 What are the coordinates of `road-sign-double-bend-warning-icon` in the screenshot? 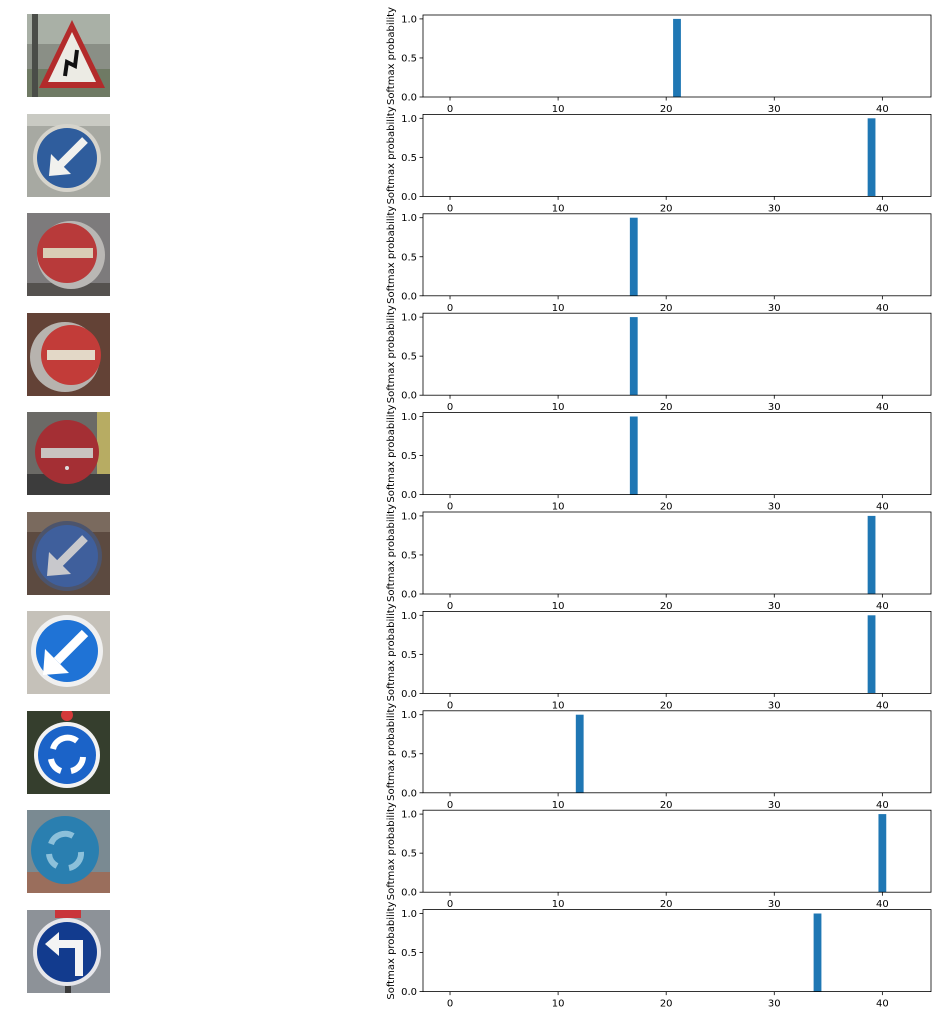 It's located at (68, 55).